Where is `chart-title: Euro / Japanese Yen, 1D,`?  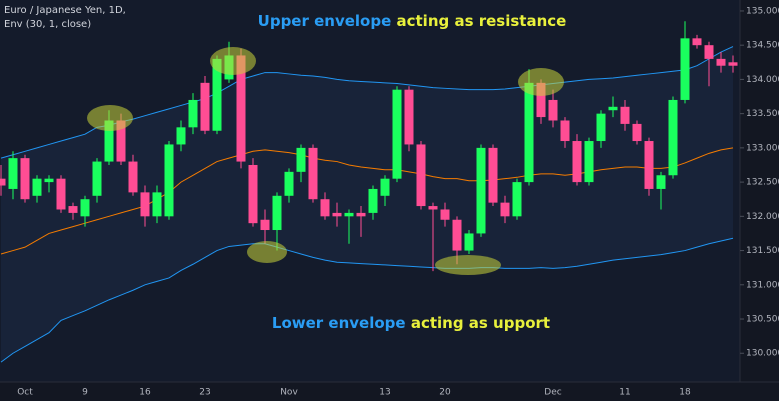
chart-title: Euro / Japanese Yen, 1D, is located at coordinates (65, 10).